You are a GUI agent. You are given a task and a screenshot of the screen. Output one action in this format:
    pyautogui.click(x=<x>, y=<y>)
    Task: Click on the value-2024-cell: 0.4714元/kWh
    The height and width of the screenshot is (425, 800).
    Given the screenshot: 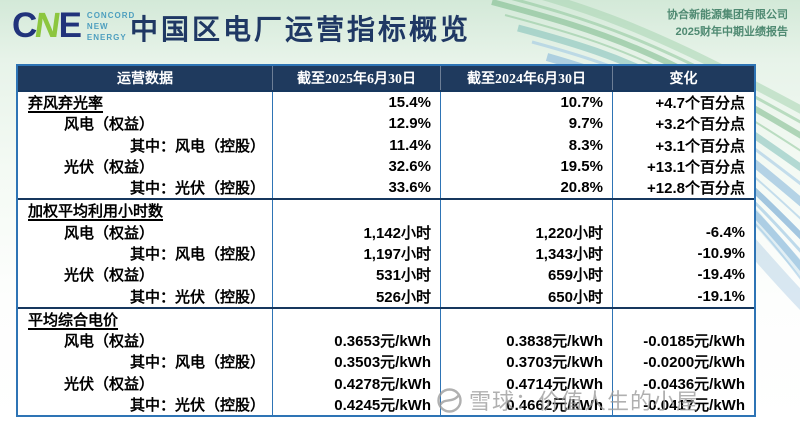 What is the action you would take?
    pyautogui.click(x=526, y=383)
    